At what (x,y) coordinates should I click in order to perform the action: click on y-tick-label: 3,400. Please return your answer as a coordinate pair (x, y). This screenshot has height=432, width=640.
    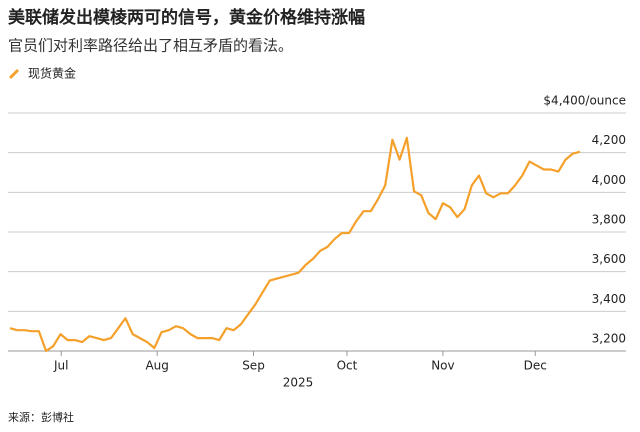
    Looking at the image, I should click on (609, 299).